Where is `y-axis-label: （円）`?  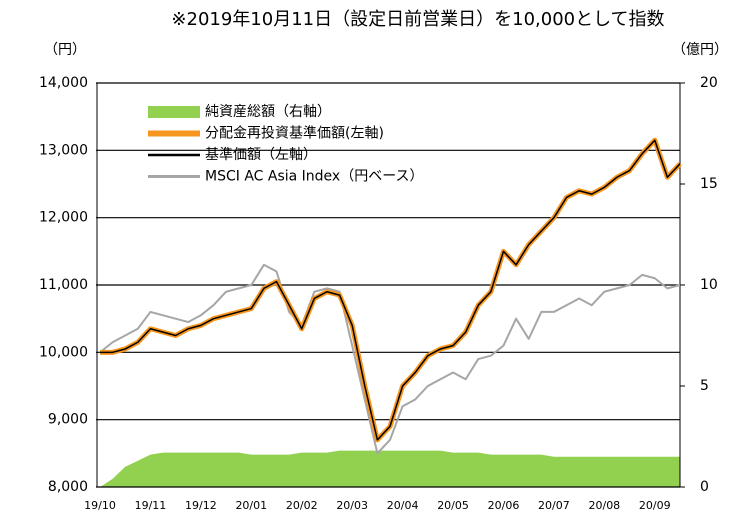 y-axis-label: （円） is located at coordinates (65, 50).